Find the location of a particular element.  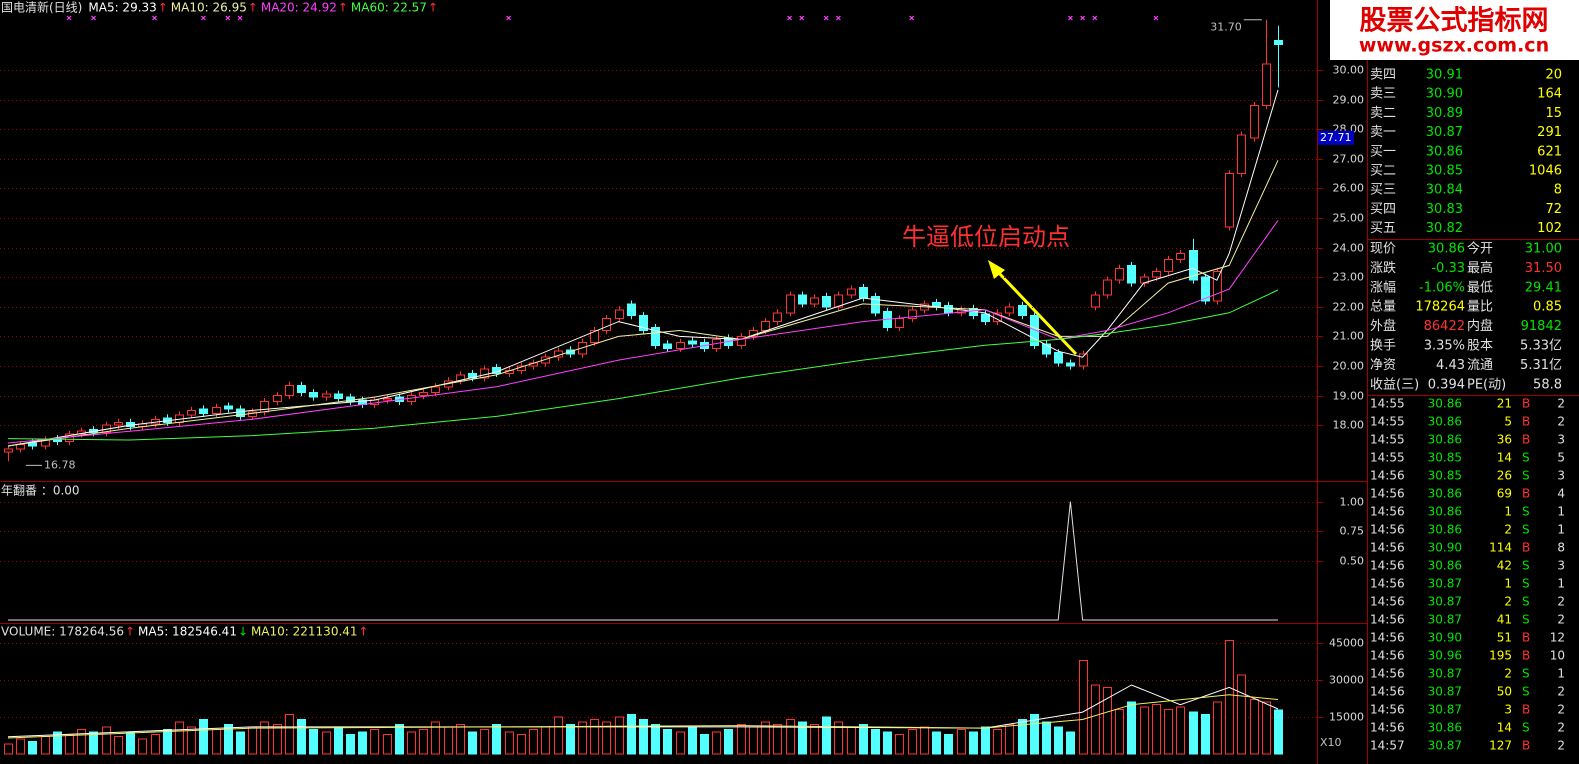

quote-label: 涨跌 is located at coordinates (1383, 268).